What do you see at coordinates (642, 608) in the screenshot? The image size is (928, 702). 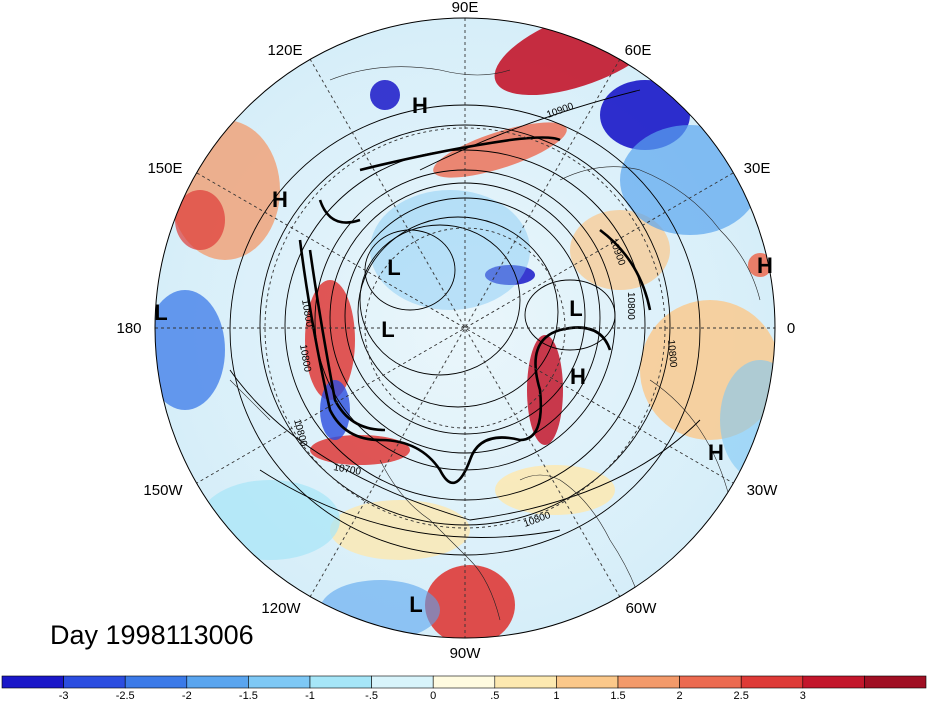 I see `lon-label-60w: 60W` at bounding box center [642, 608].